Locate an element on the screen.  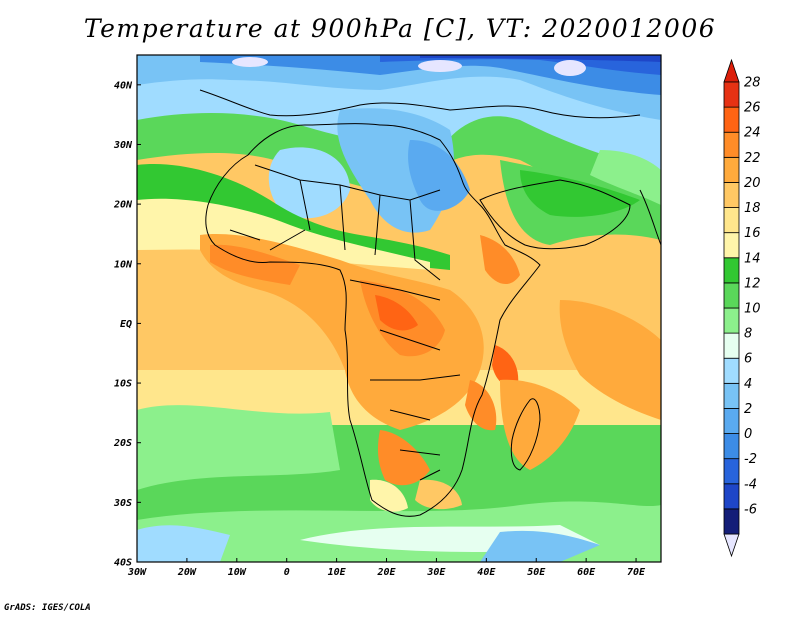
colorbar-level-label: 2 is located at coordinates (748, 409).